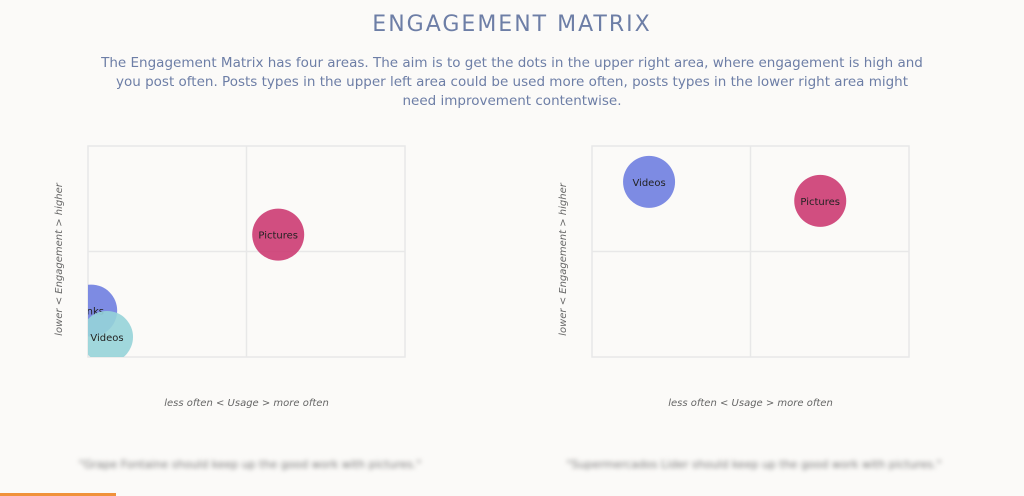 This screenshot has height=496, width=1024. I want to click on page-title: ENGAGEMENT MATRIX, so click(512, 24).